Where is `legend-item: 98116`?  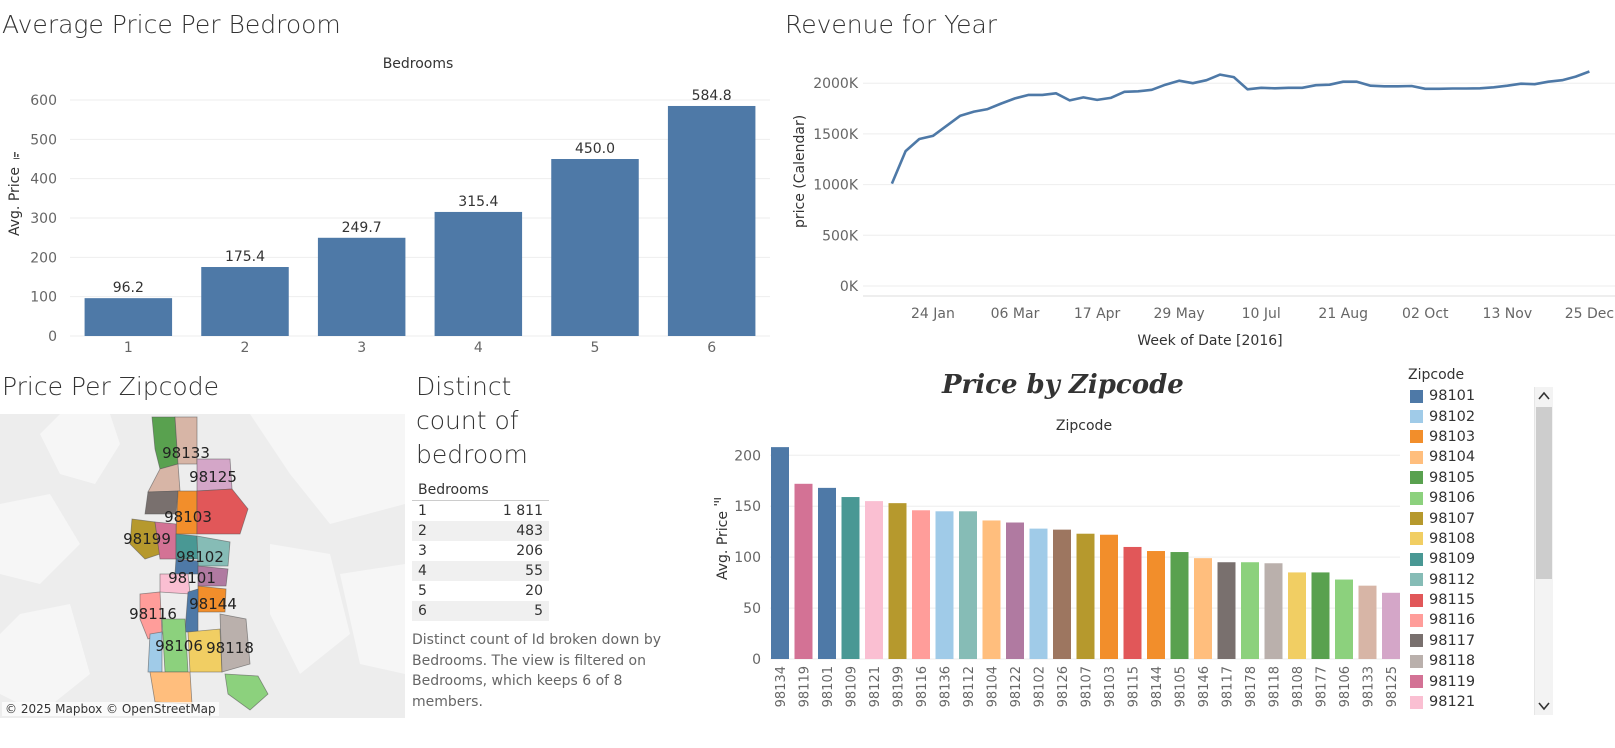 legend-item: 98116 is located at coordinates (1470, 620).